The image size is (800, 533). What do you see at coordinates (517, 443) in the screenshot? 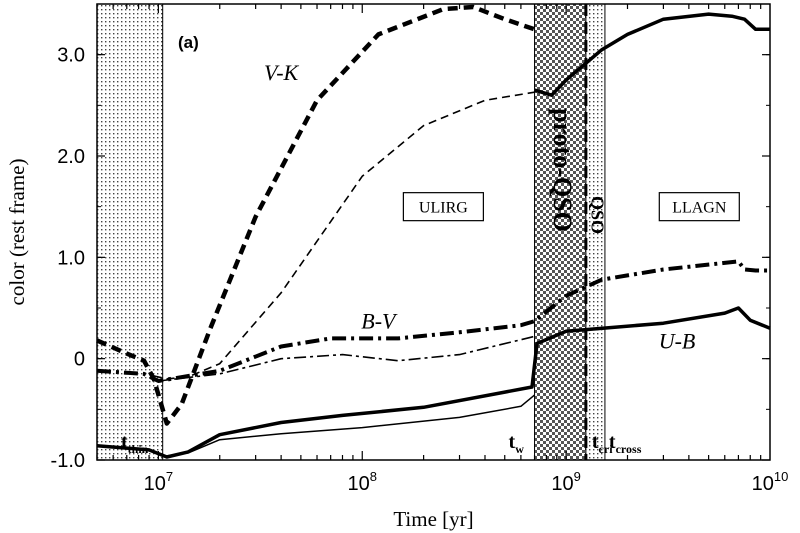
I see `time-marker-w: tw` at bounding box center [517, 443].